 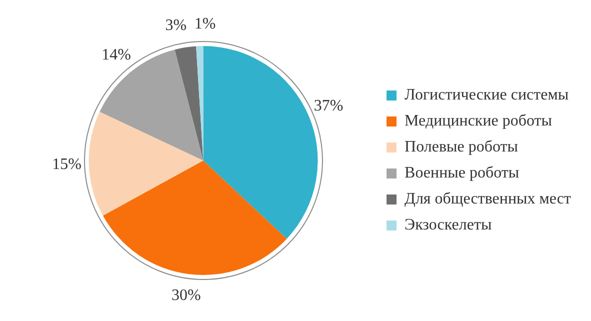 What do you see at coordinates (67, 164) in the screenshot?
I see `data-label: 15%` at bounding box center [67, 164].